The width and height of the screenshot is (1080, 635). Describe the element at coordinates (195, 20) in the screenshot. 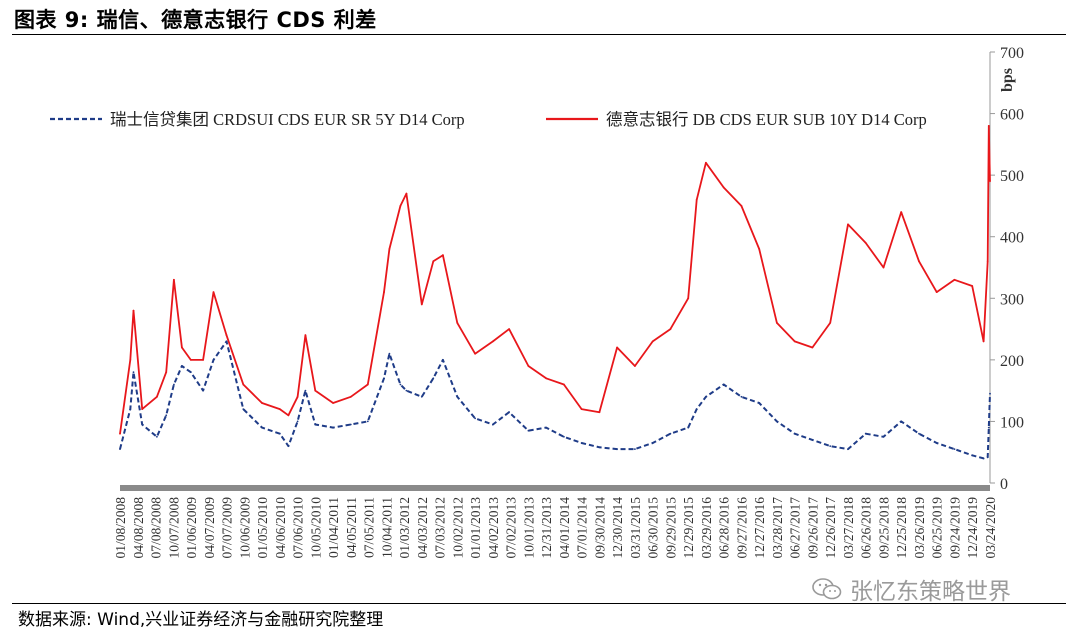

I see `chart-title: 图表 9: 瑞信、德意志银行 CDS 利差` at that location.